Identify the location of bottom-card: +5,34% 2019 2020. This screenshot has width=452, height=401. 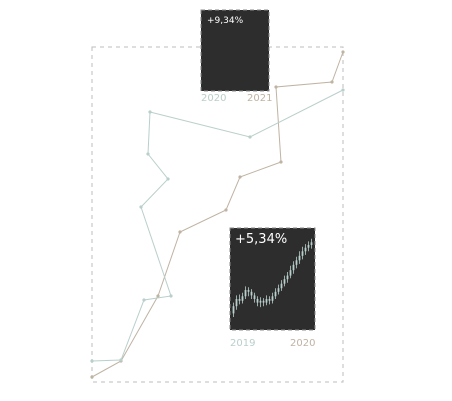
(272, 288).